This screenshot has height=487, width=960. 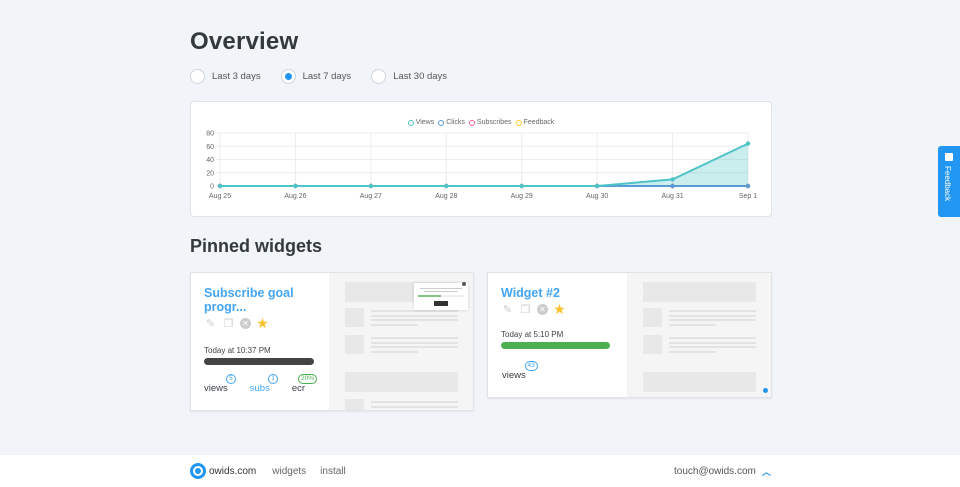 What do you see at coordinates (715, 471) in the screenshot?
I see `contact-email: touch@owids.com` at bounding box center [715, 471].